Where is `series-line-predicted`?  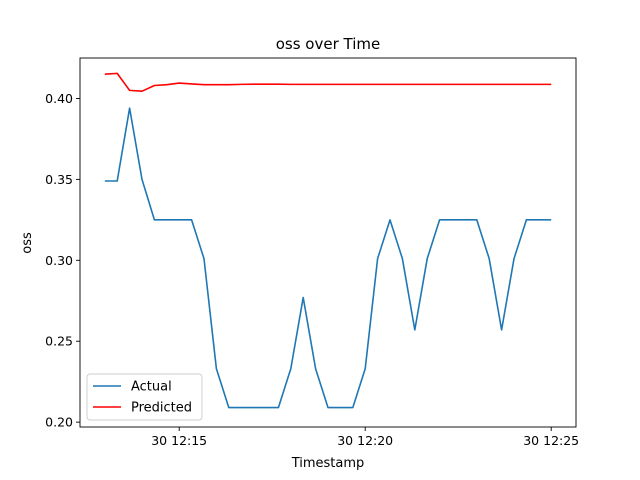 series-line-predicted is located at coordinates (328, 82).